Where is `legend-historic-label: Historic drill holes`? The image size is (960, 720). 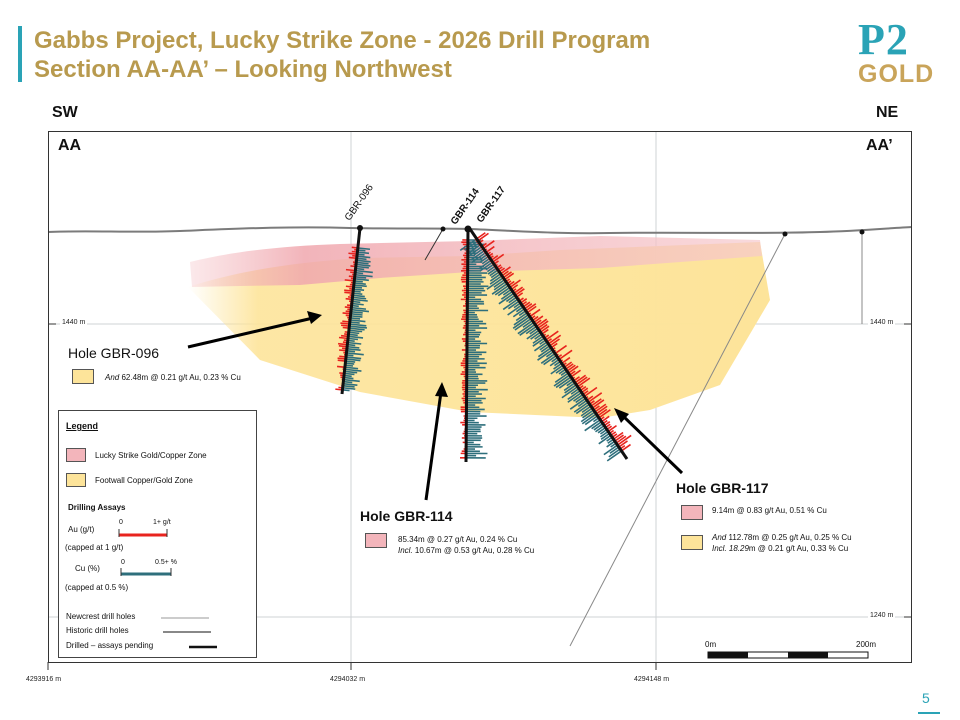
legend-historic-label: Historic drill holes is located at coordinates (97, 630).